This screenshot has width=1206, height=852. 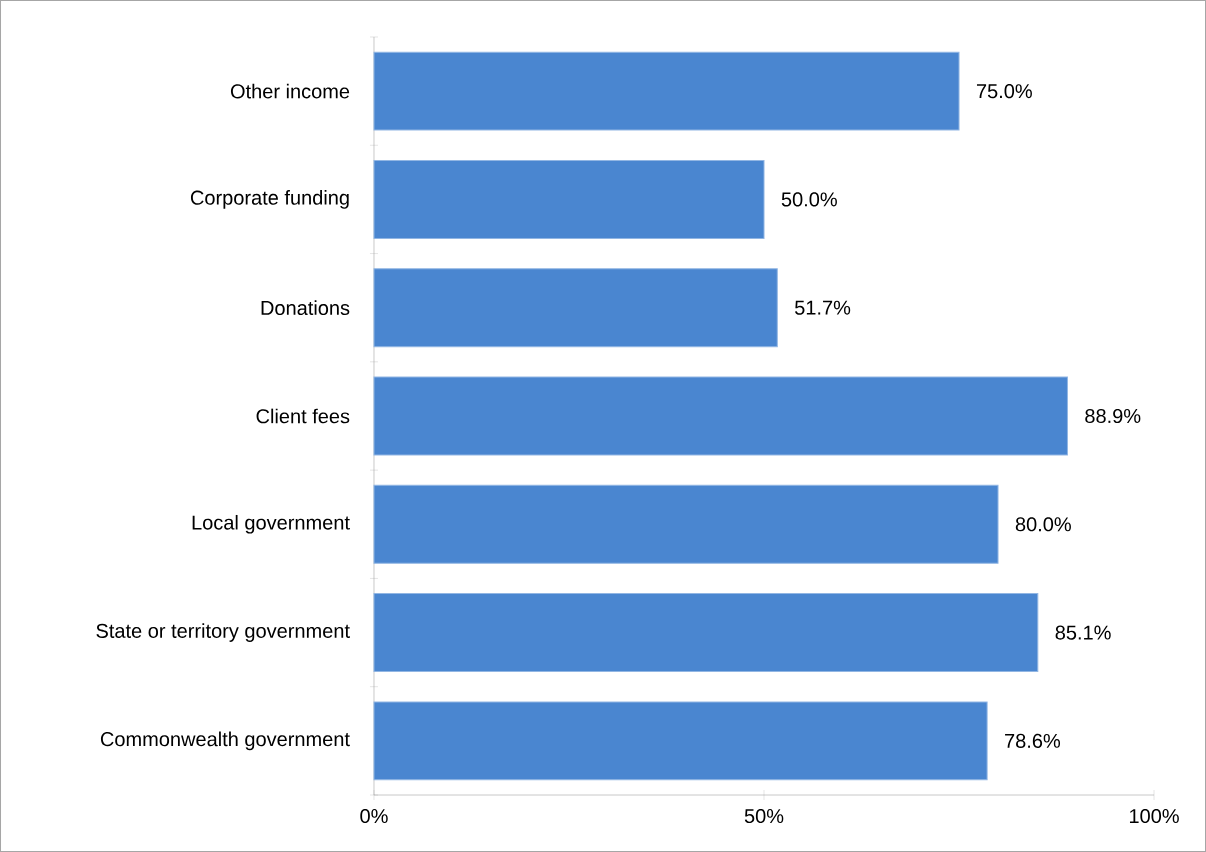 I want to click on y-tick-label: State or territory government, so click(x=223, y=632).